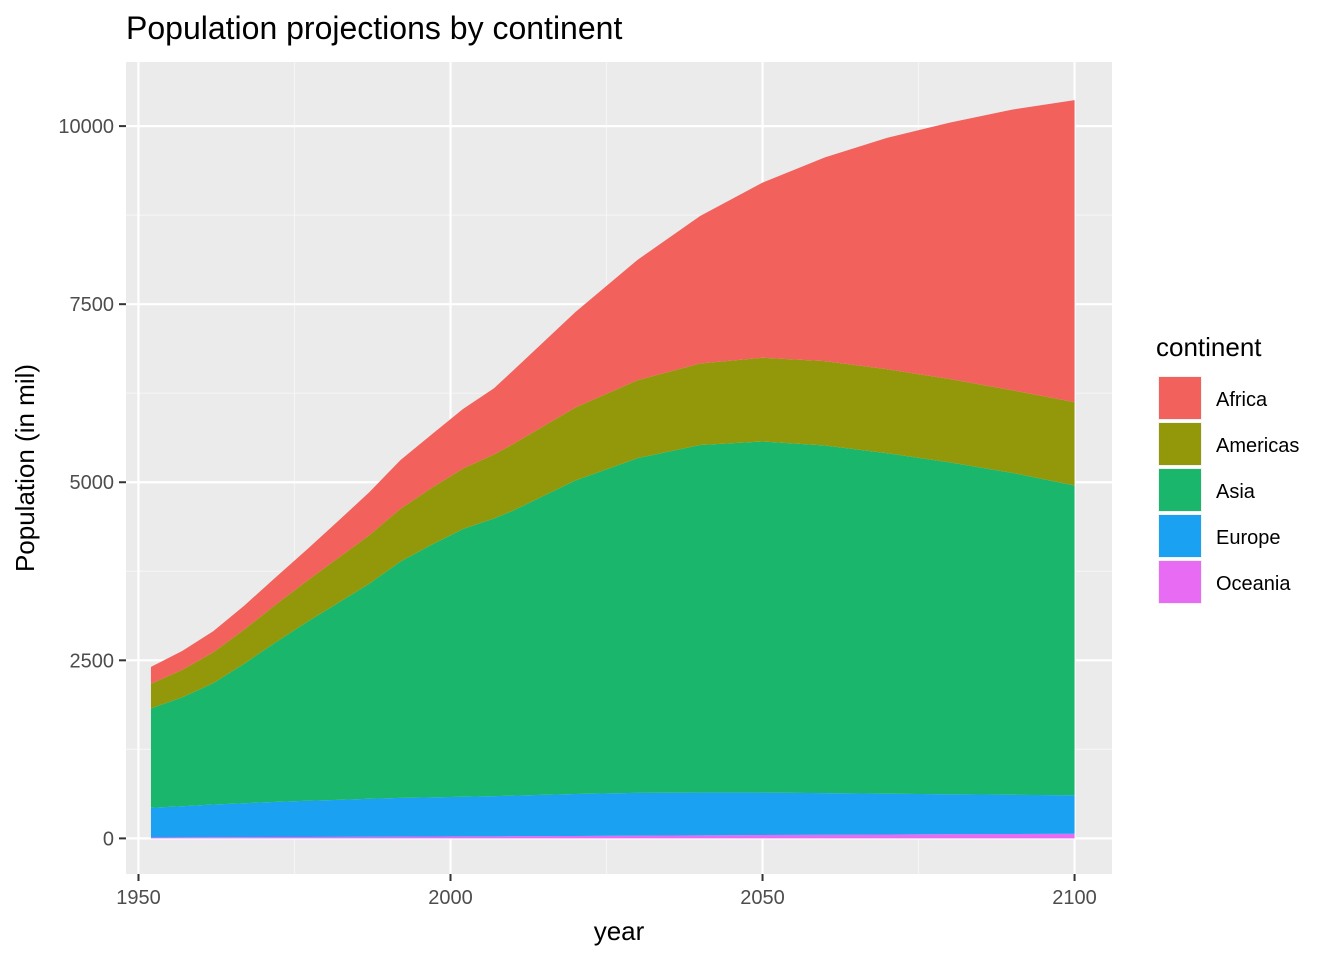 This screenshot has width=1344, height=960. Describe the element at coordinates (450, 898) in the screenshot. I see `x-tick-label: 2000` at that location.